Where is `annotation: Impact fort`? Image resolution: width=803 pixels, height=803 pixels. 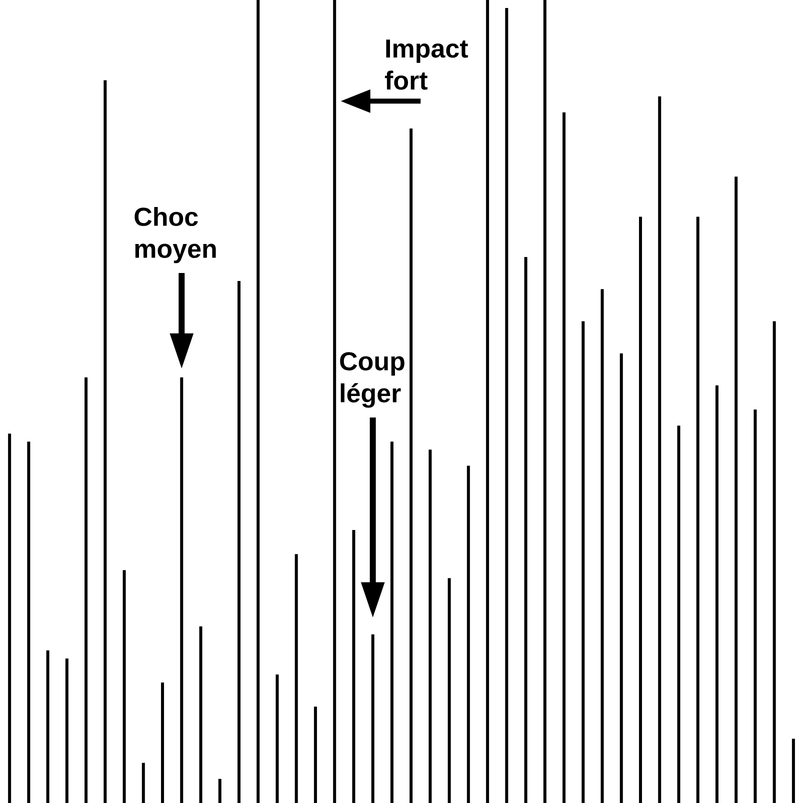
annotation: Impact fort is located at coordinates (426, 65).